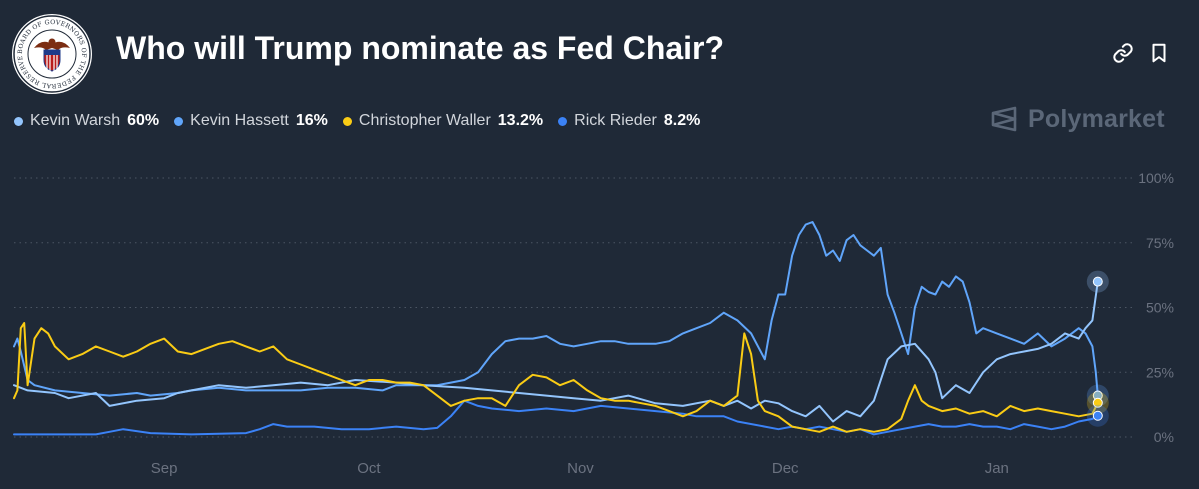 The image size is (1199, 489). Describe the element at coordinates (785, 468) in the screenshot. I see `x-tick-label: Dec` at that location.